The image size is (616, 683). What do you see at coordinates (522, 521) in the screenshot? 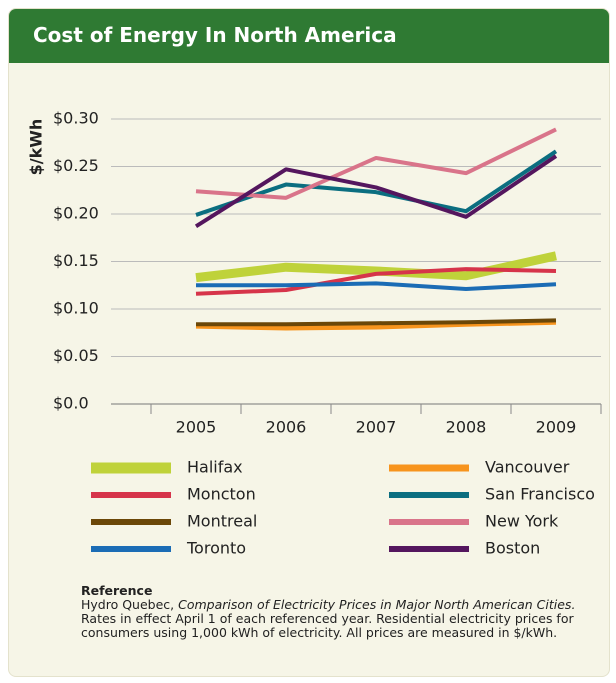
I see `legend-label: New York` at bounding box center [522, 521].